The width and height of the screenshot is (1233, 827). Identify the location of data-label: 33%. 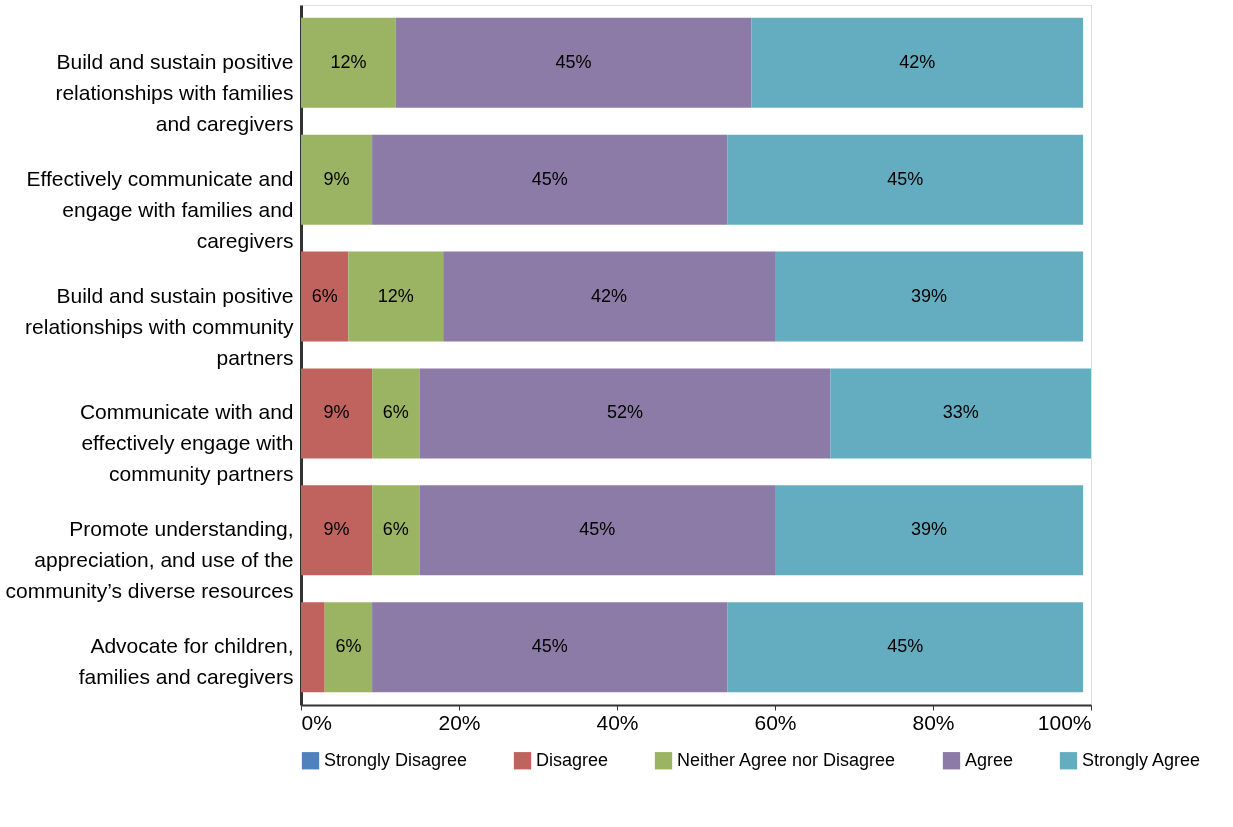
(960, 412).